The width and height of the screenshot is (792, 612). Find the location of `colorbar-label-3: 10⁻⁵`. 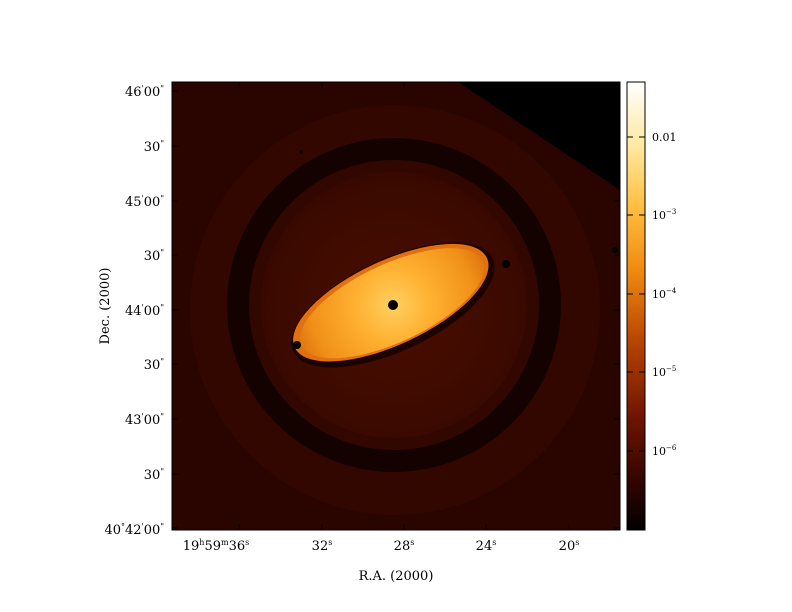

colorbar-label-3: 10⁻⁵ is located at coordinates (664, 372).